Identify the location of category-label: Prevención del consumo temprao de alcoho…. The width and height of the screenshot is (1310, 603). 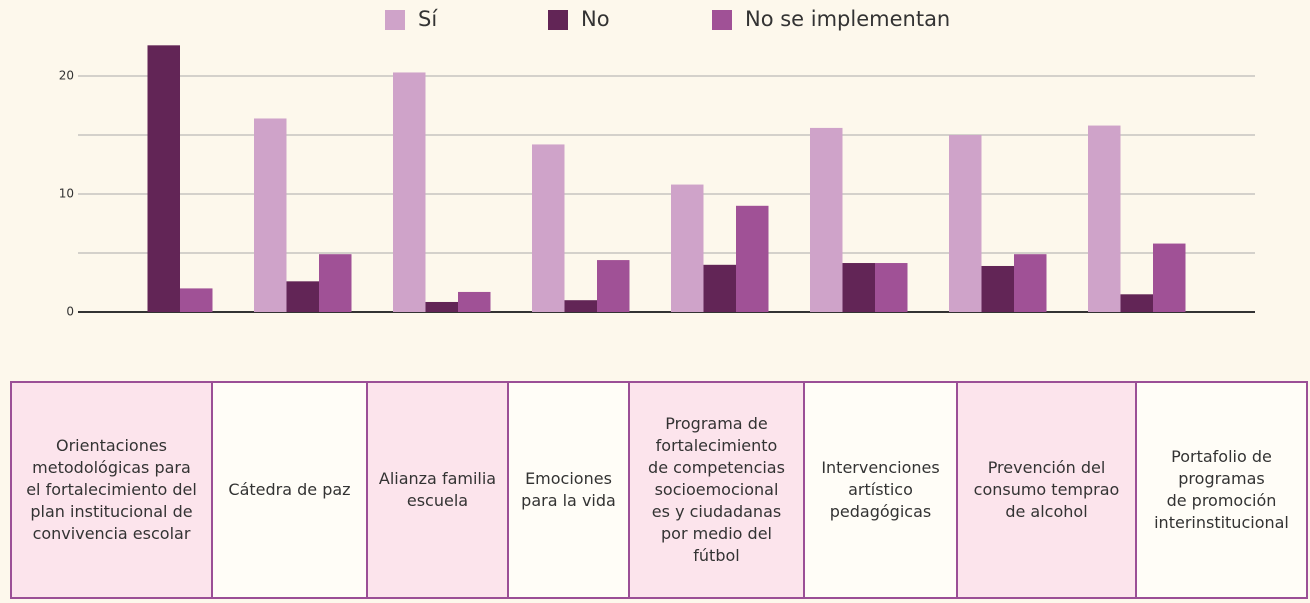
(1046, 490).